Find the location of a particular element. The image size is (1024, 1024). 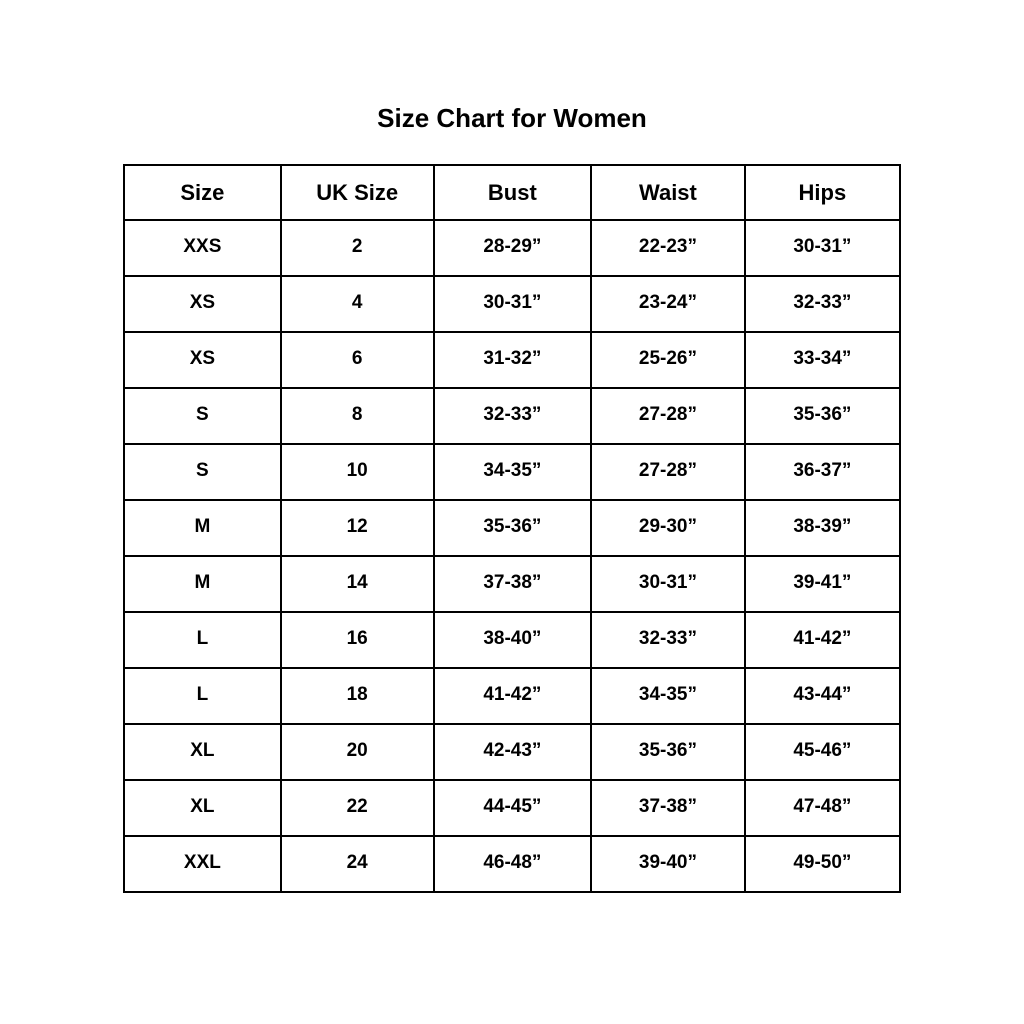

cell-bust: 35-36” is located at coordinates (512, 528).